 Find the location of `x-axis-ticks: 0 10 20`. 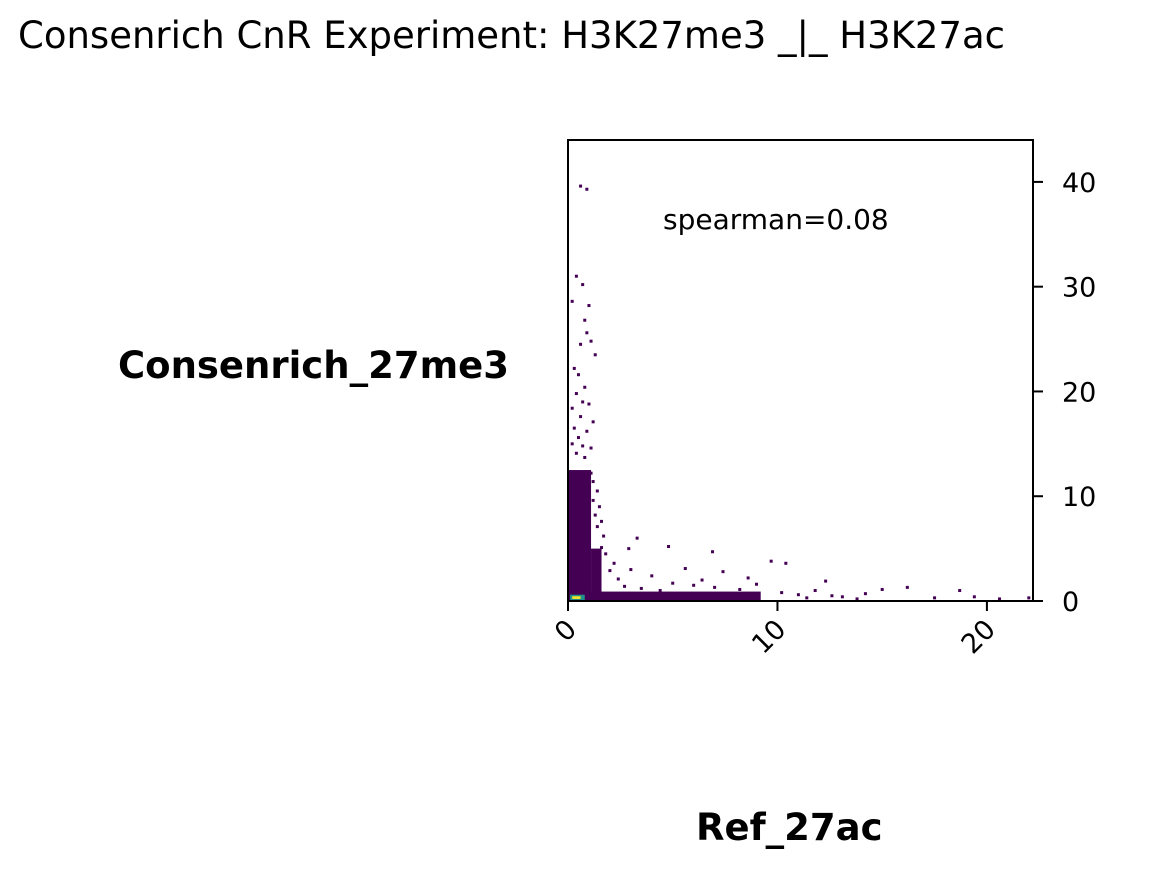

x-axis-ticks: 0 10 20 is located at coordinates (775, 630).